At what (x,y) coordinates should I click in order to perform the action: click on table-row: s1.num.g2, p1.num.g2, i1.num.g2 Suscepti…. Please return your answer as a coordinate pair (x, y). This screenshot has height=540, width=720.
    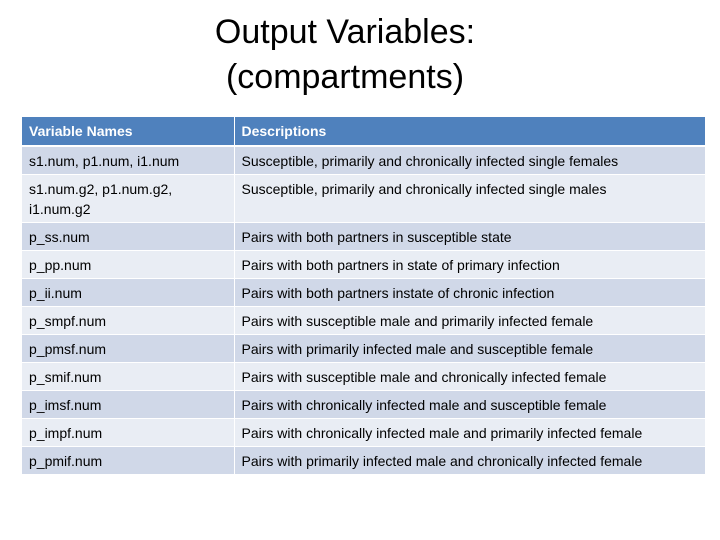
    Looking at the image, I should click on (363, 198).